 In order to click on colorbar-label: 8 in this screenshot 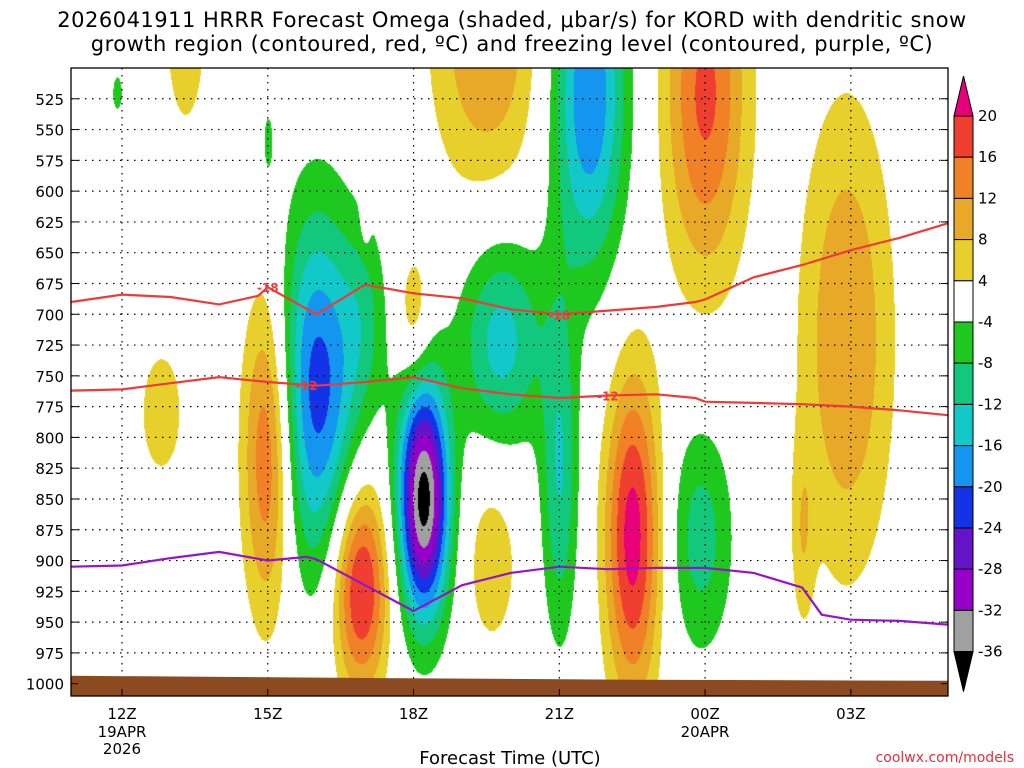, I will do `click(983, 240)`.